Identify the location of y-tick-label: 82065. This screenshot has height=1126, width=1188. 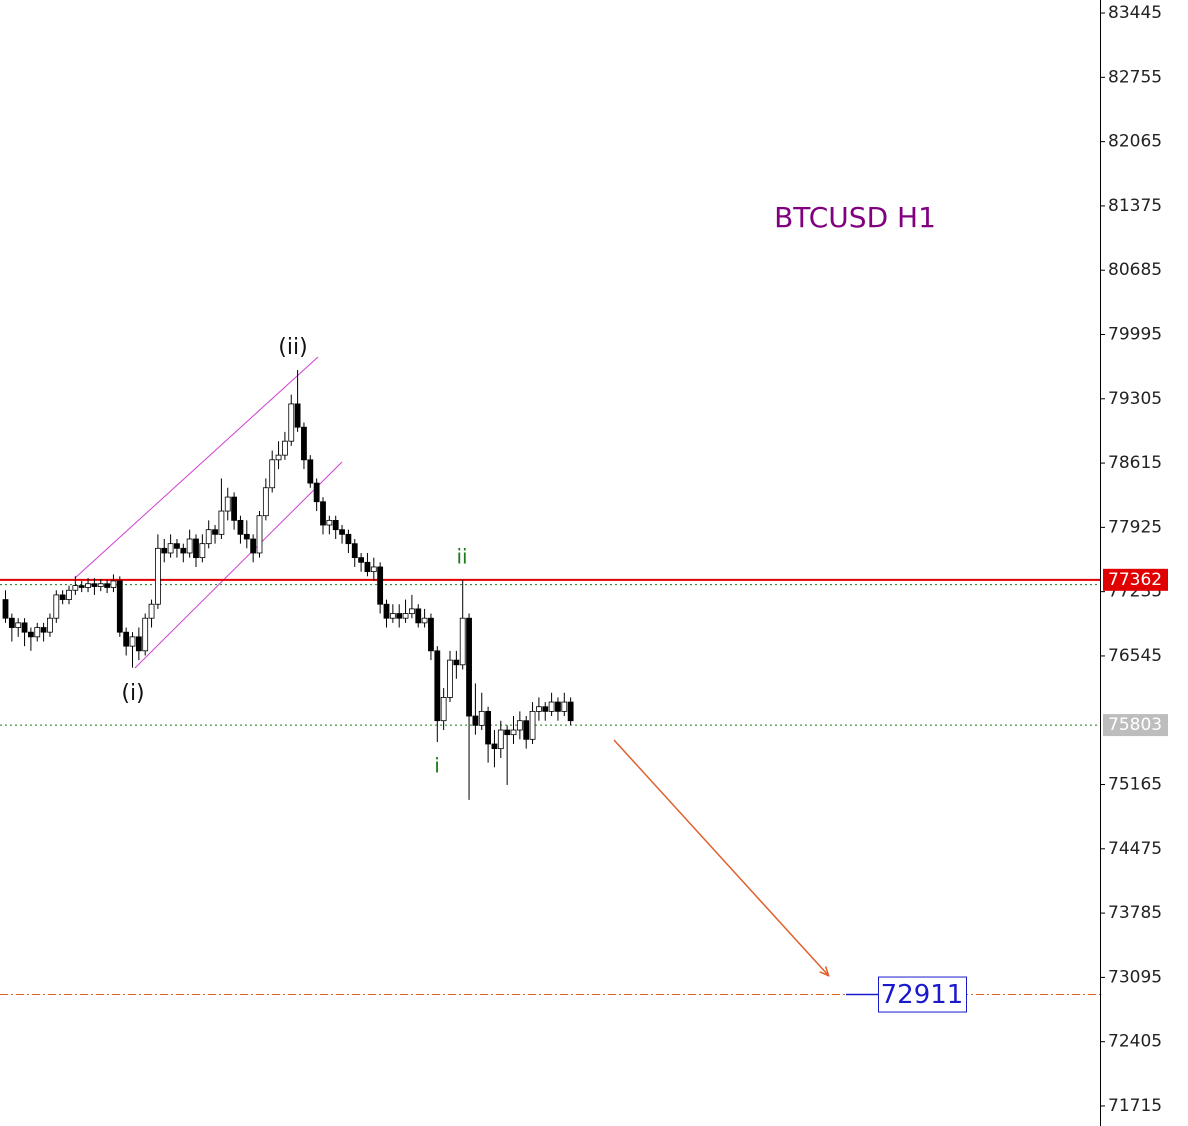
(1135, 142).